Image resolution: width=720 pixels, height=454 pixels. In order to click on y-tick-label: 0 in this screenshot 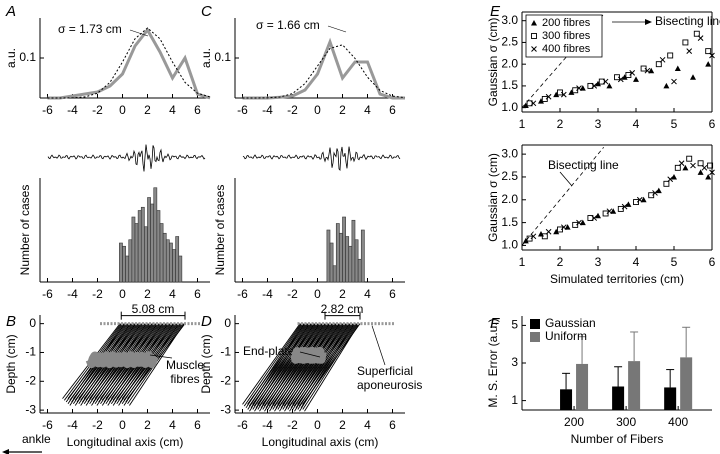, I will do `click(227, 323)`.